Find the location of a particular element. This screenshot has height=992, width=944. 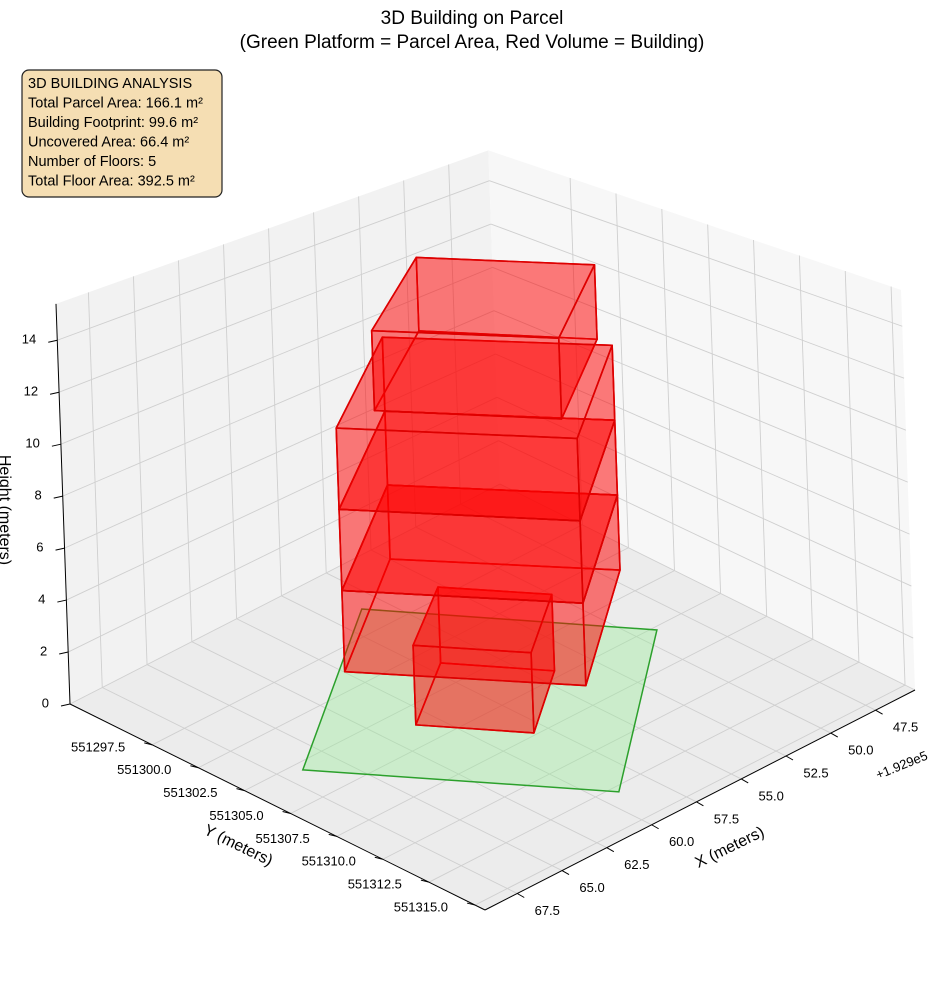

y-tick-label: 551310.0 is located at coordinates (329, 861).